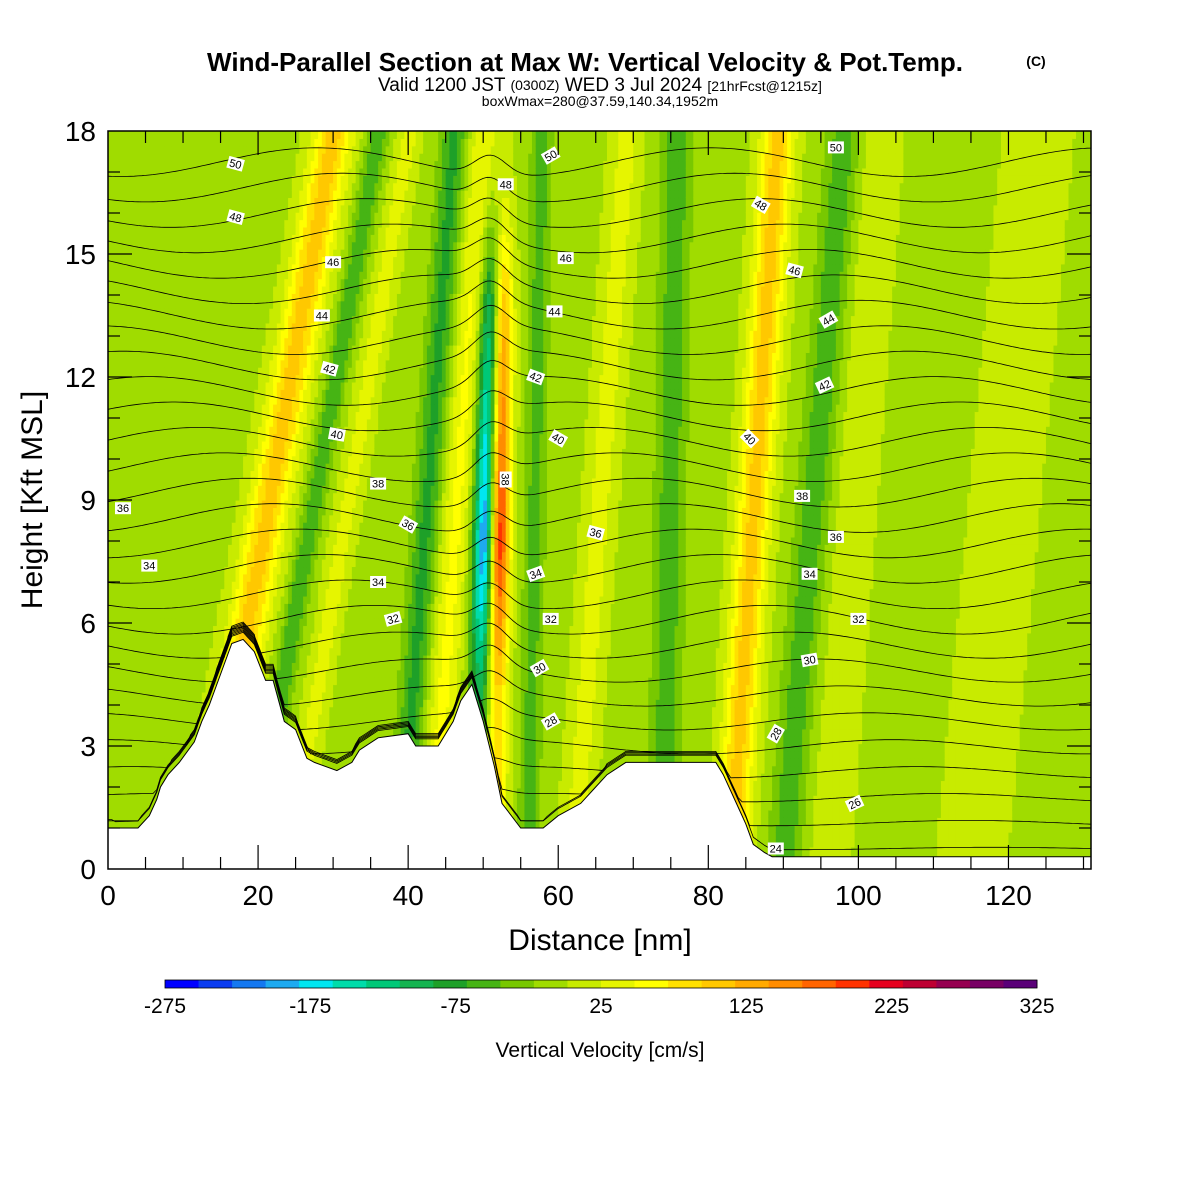  I want to click on x-axis-label: Distance [nm], so click(599, 940).